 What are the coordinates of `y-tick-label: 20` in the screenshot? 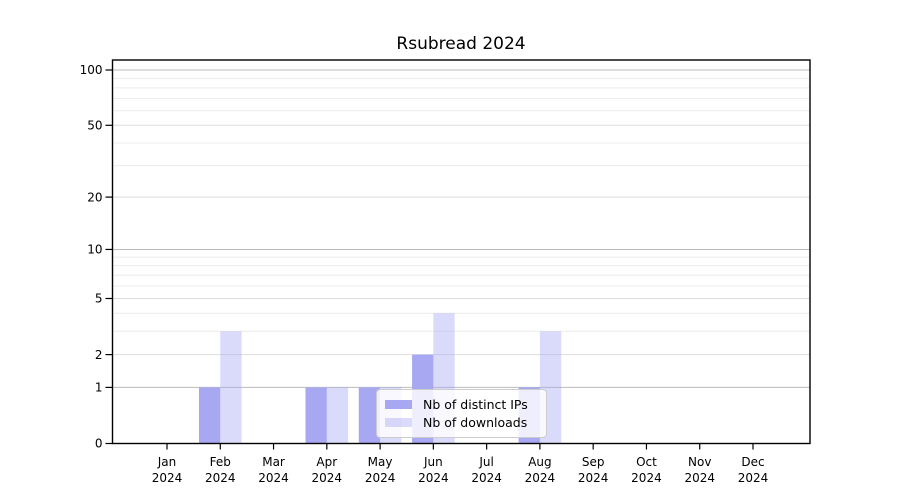 It's located at (94, 197).